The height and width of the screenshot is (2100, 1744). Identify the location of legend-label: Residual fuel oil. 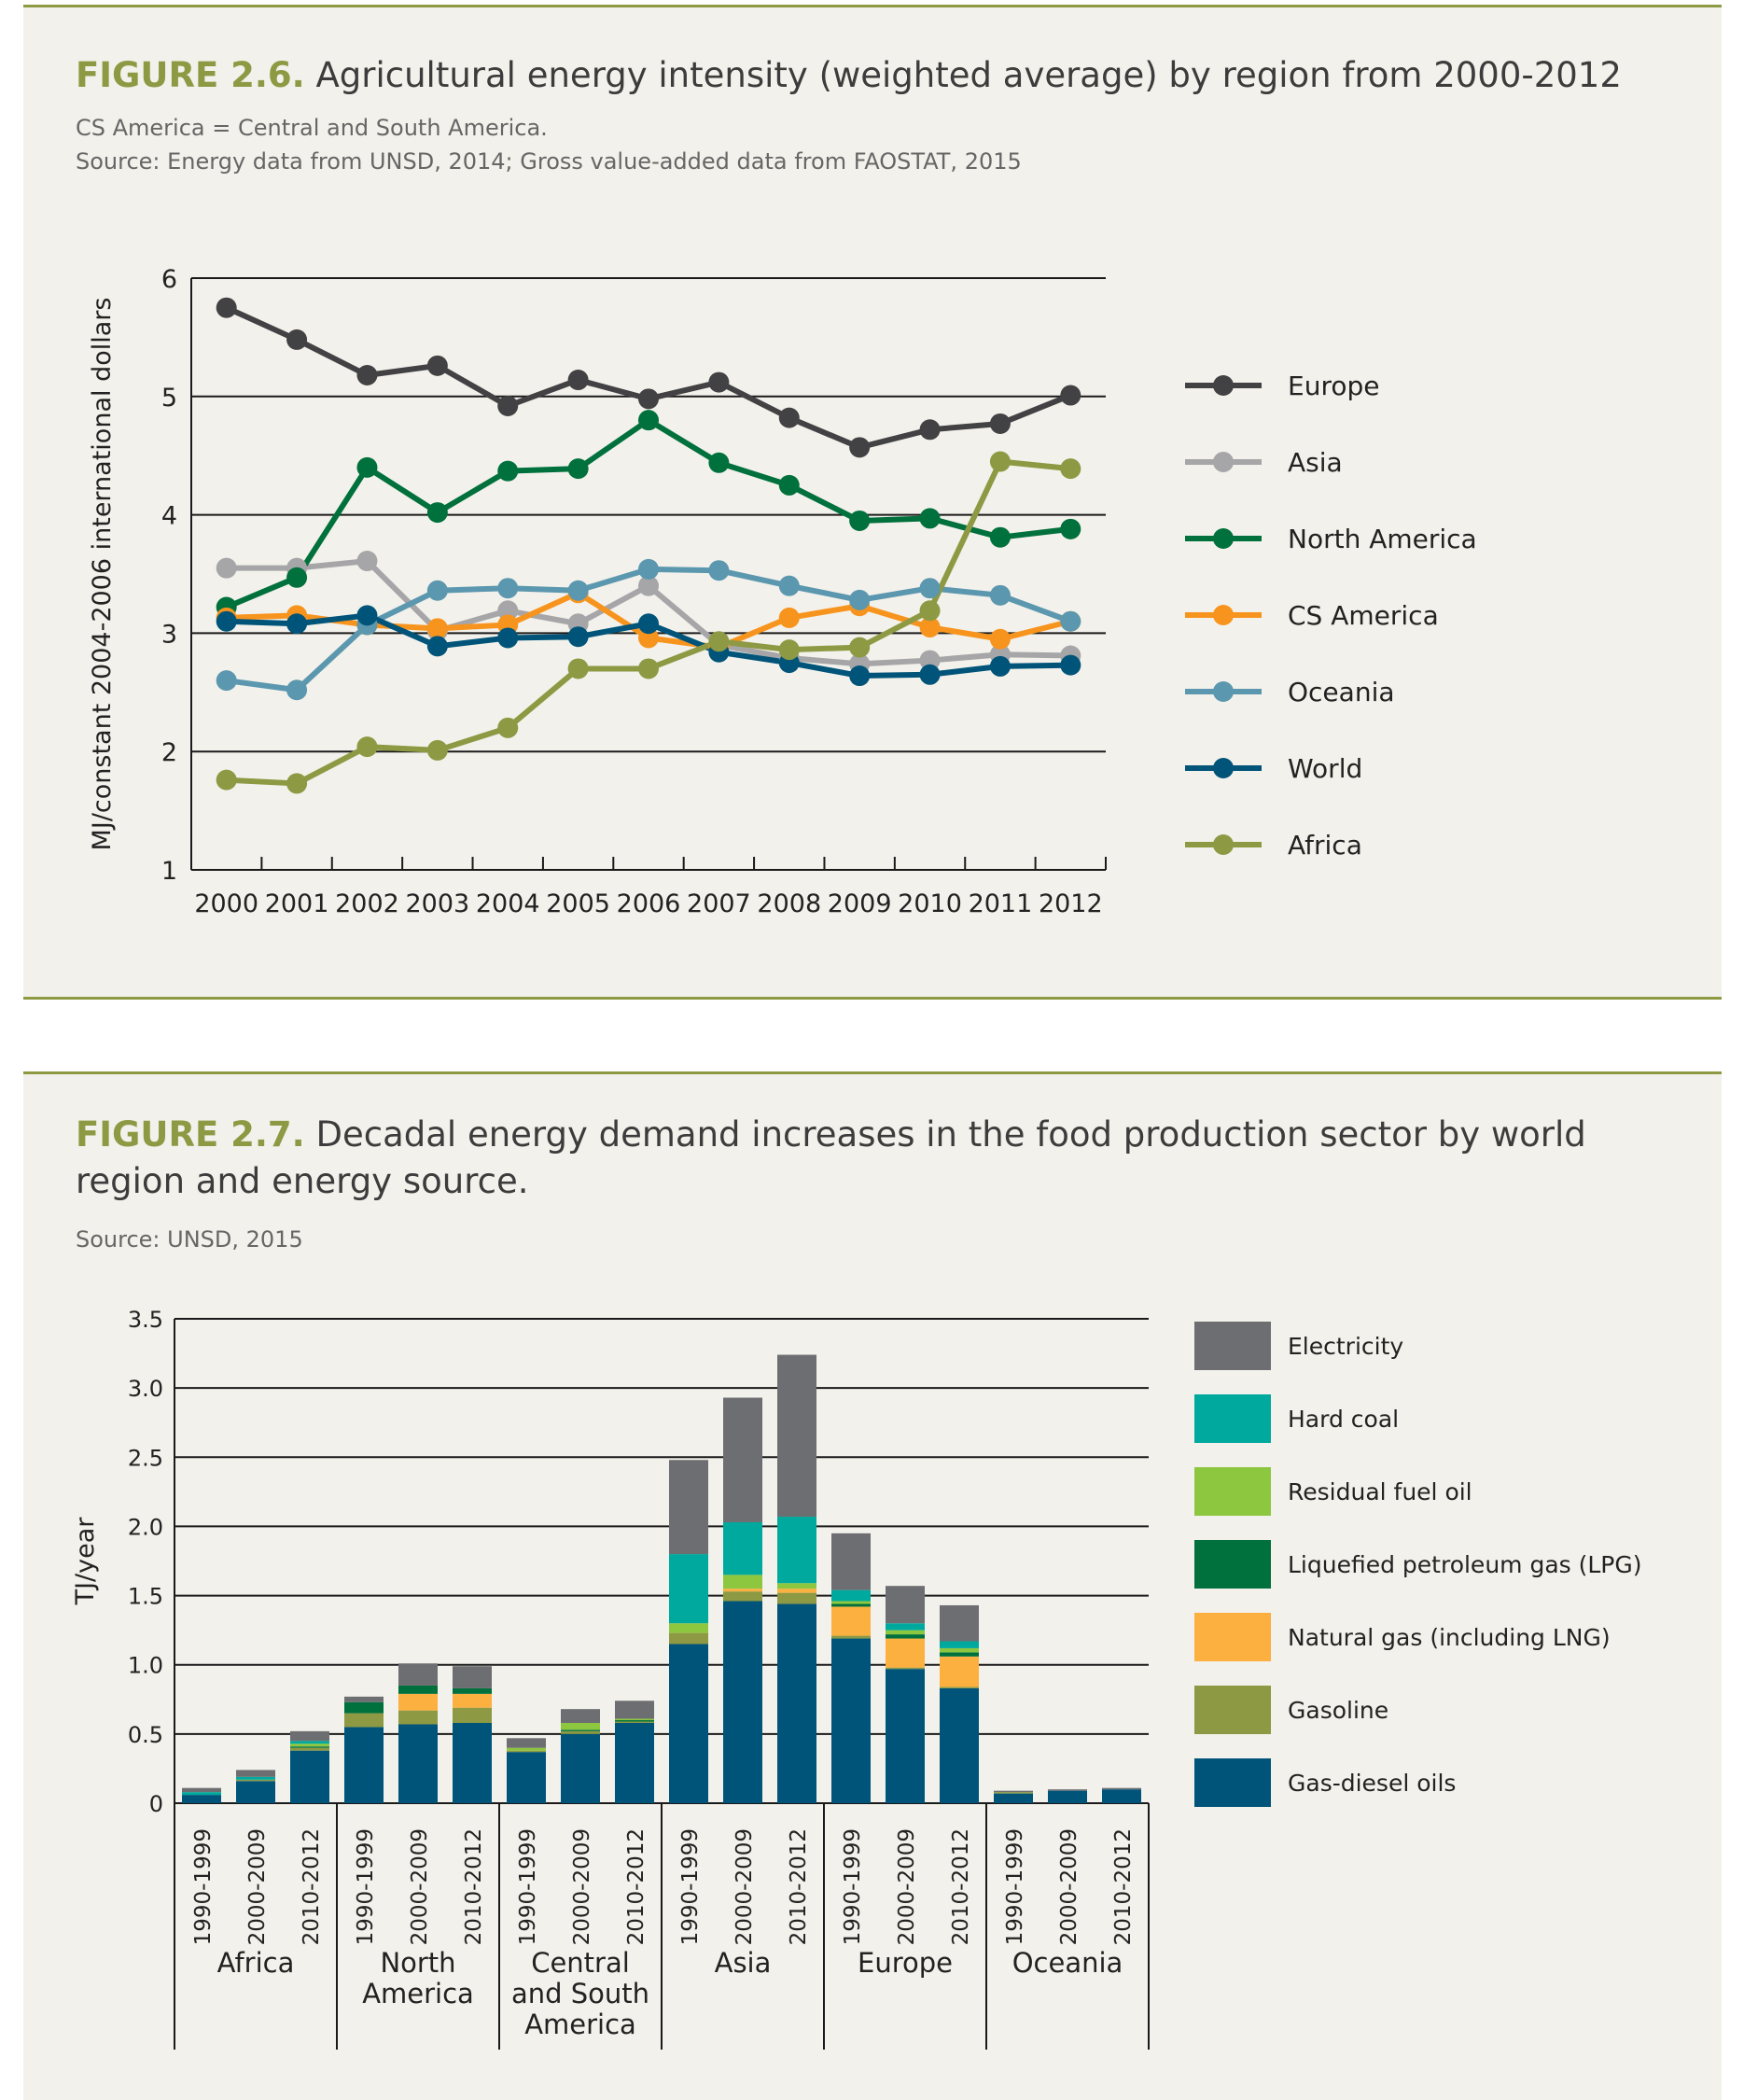
(1380, 1491).